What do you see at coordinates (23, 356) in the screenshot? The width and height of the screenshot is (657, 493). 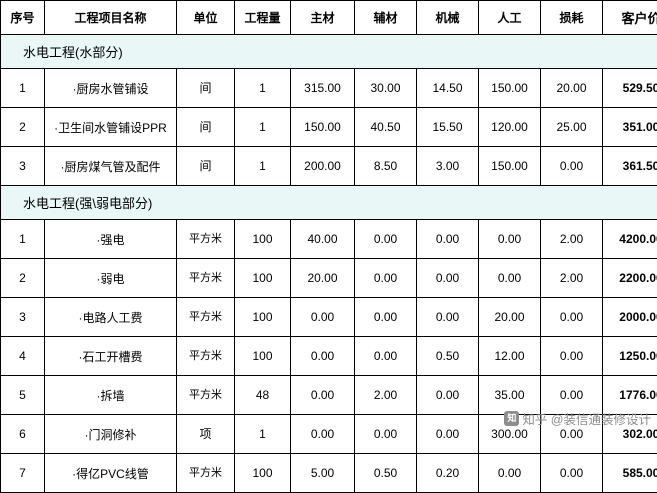 I see `cell-index: 4` at bounding box center [23, 356].